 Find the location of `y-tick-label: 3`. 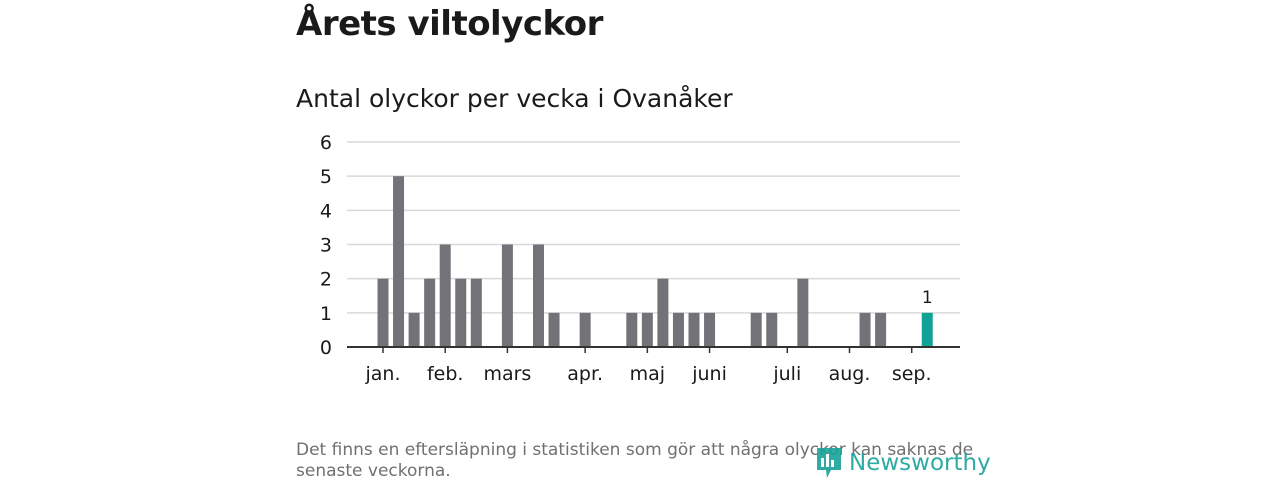

y-tick-label: 3 is located at coordinates (326, 246).